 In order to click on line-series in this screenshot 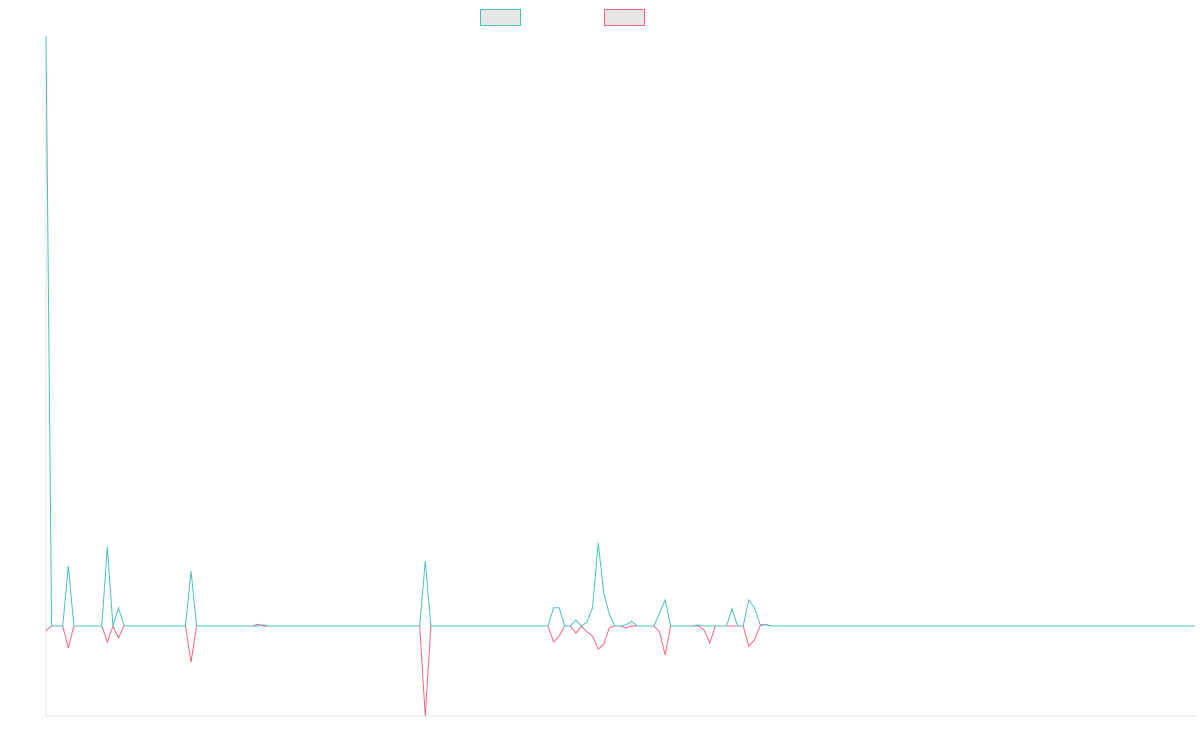, I will do `click(620, 670)`.